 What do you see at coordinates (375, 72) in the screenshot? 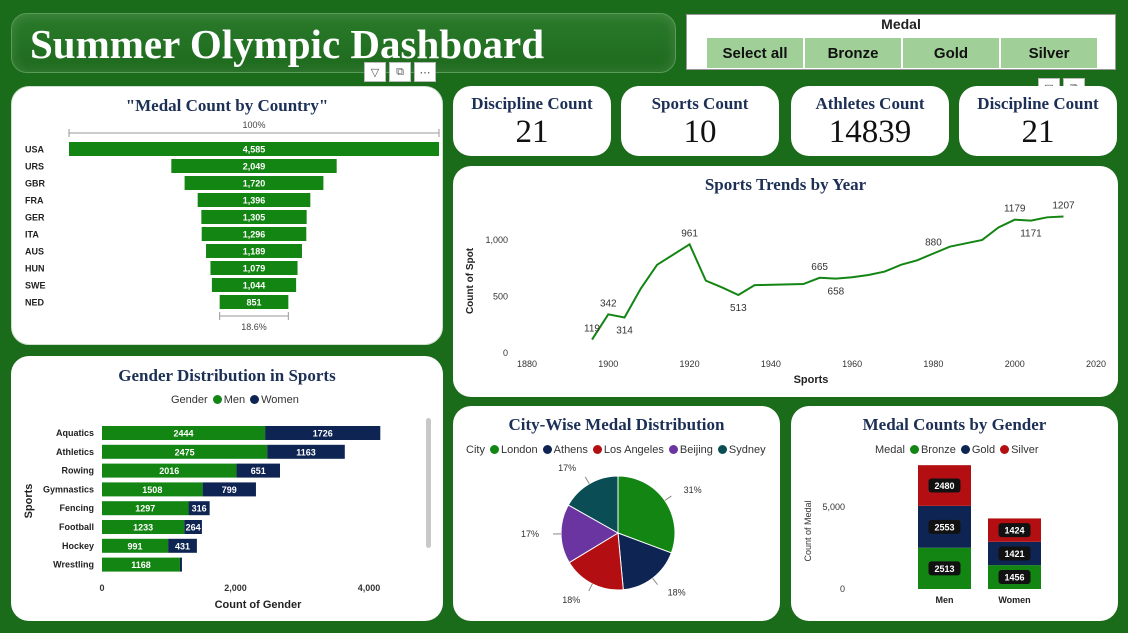
I see `filter-icon: ▽` at bounding box center [375, 72].